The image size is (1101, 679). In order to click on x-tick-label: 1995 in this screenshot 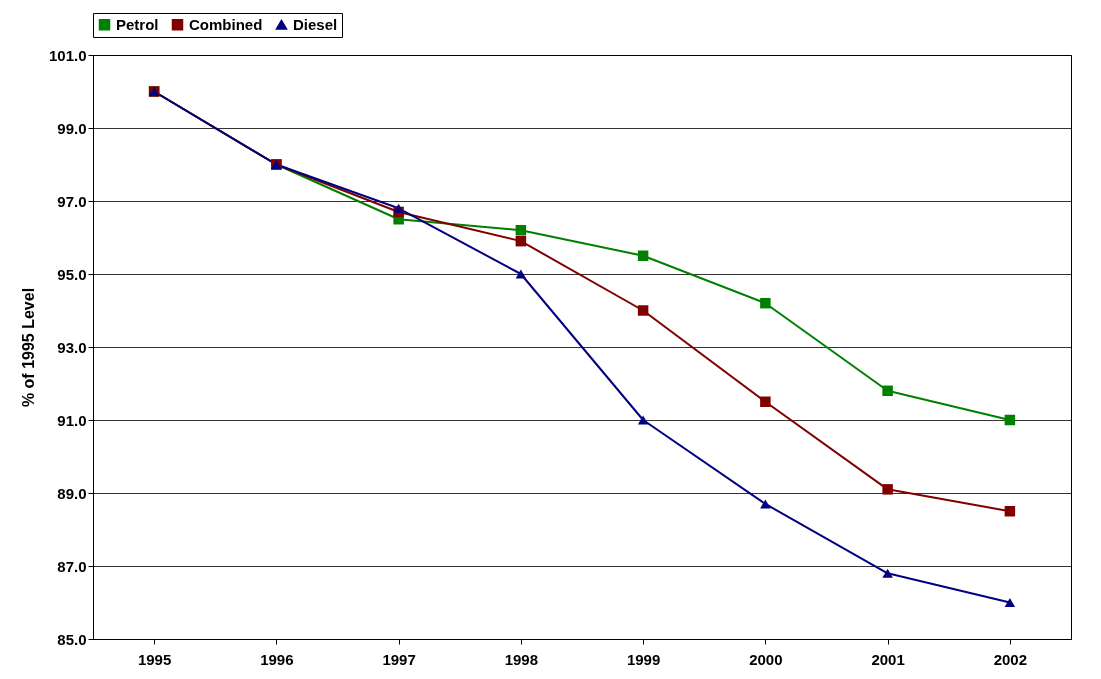, I will do `click(154, 659)`.